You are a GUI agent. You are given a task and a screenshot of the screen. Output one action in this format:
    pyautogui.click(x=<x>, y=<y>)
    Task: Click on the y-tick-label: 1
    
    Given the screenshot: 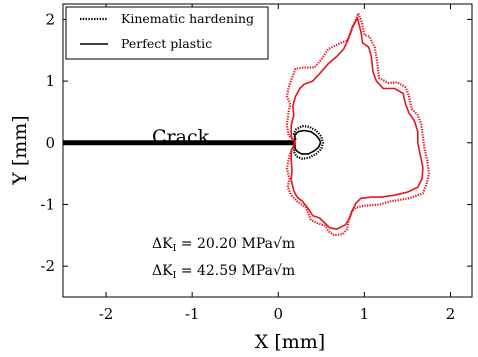 What is the action you would take?
    pyautogui.click(x=50, y=81)
    